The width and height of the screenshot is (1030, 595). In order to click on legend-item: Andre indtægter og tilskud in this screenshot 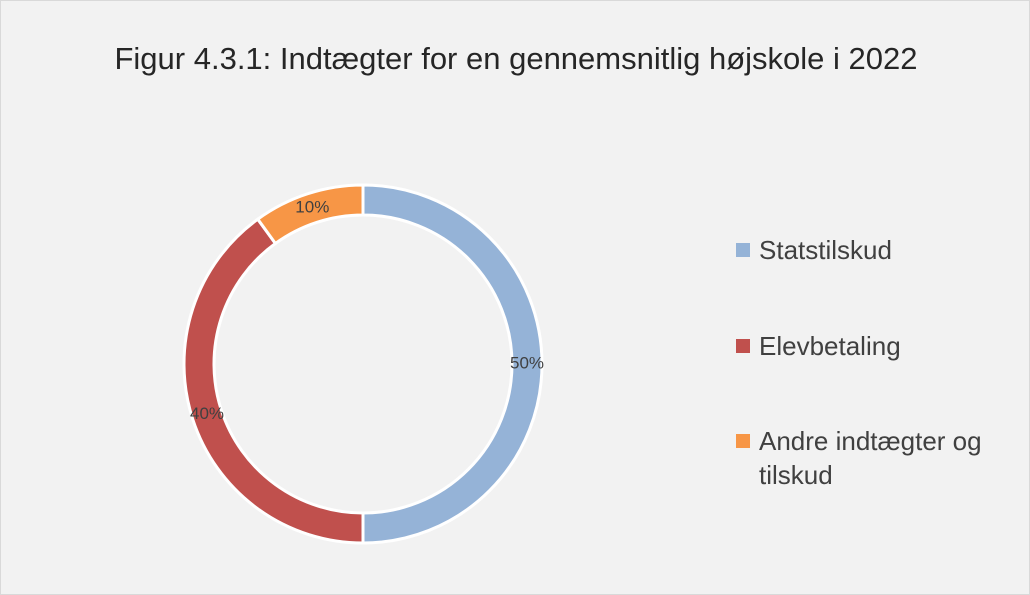, I will do `click(881, 458)`.